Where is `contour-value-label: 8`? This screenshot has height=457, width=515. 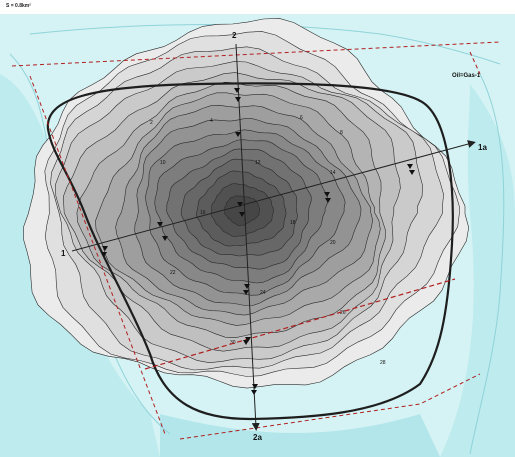
contour-value-label: 8 is located at coordinates (341, 133).